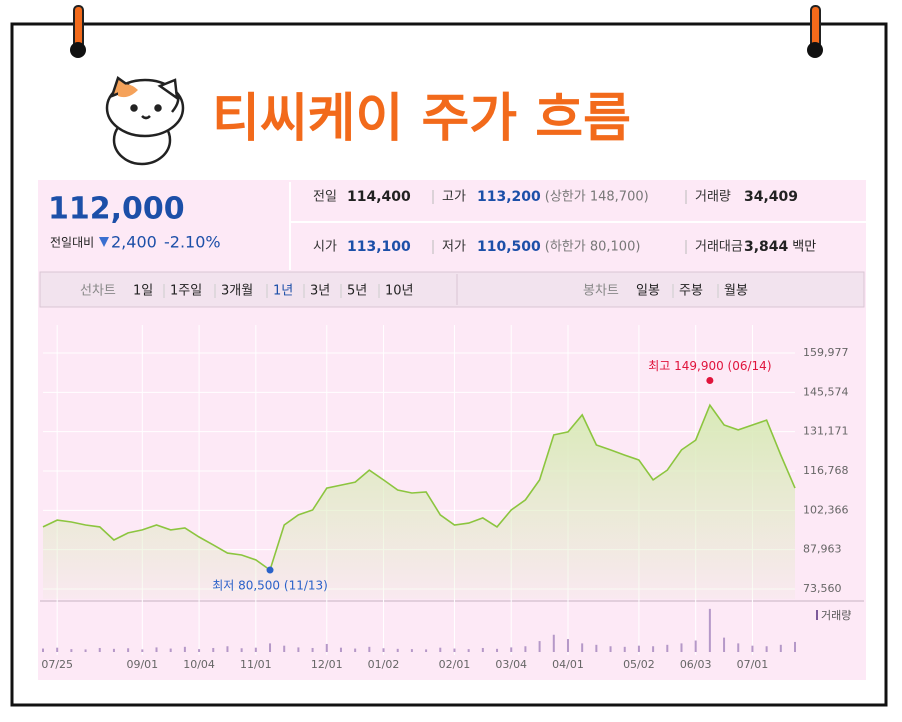  What do you see at coordinates (826, 431) in the screenshot?
I see `y-tick-label: 131,171` at bounding box center [826, 431].